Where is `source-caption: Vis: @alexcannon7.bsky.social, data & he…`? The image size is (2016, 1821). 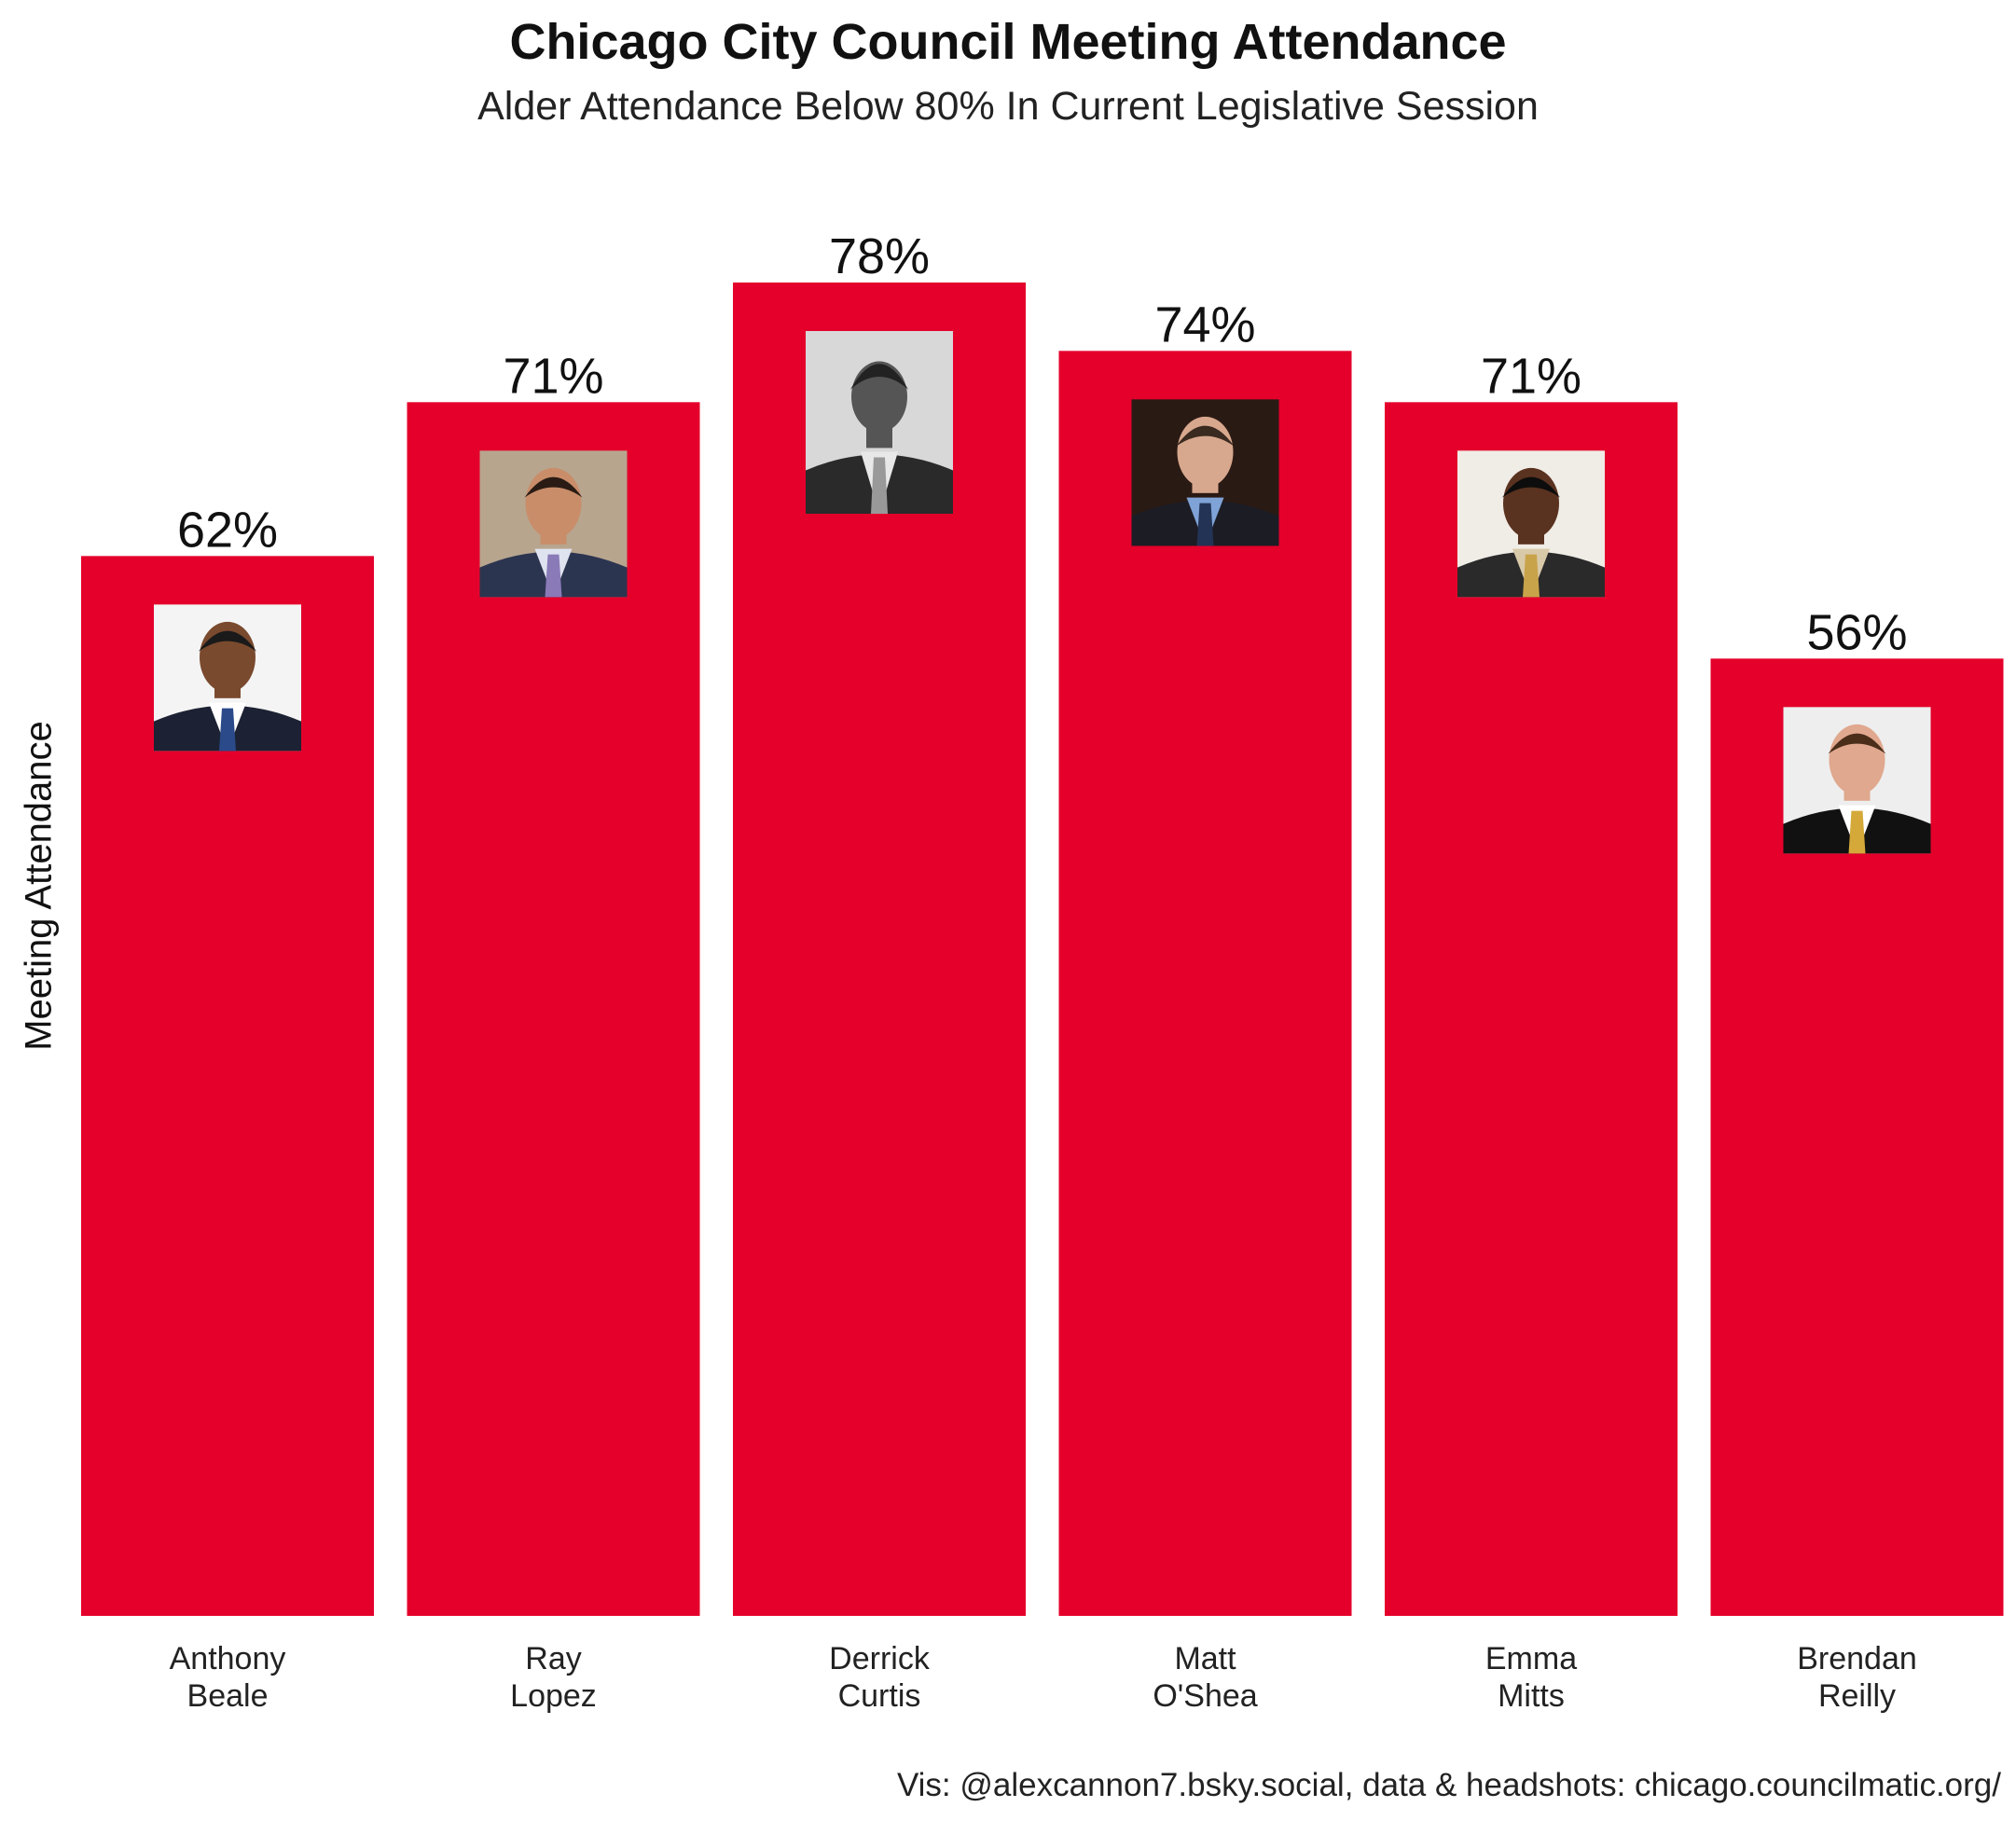 source-caption: Vis: @alexcannon7.bsky.social, data & he… is located at coordinates (1448, 1785).